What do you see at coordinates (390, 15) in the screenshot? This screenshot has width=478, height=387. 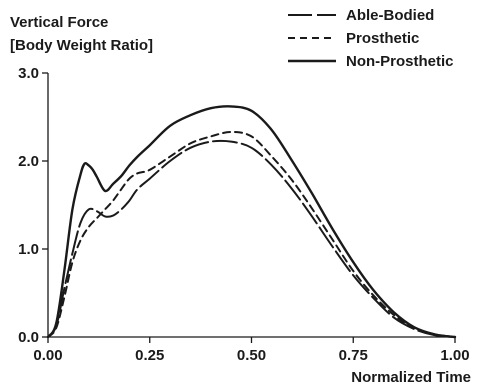 I see `legend-label: Able-Bodied` at bounding box center [390, 15].